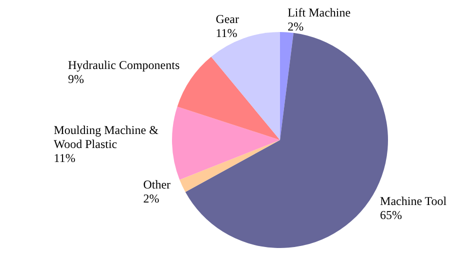 This screenshot has width=458, height=264. Describe the element at coordinates (228, 19) in the screenshot. I see `slice-label: Gear` at that location.